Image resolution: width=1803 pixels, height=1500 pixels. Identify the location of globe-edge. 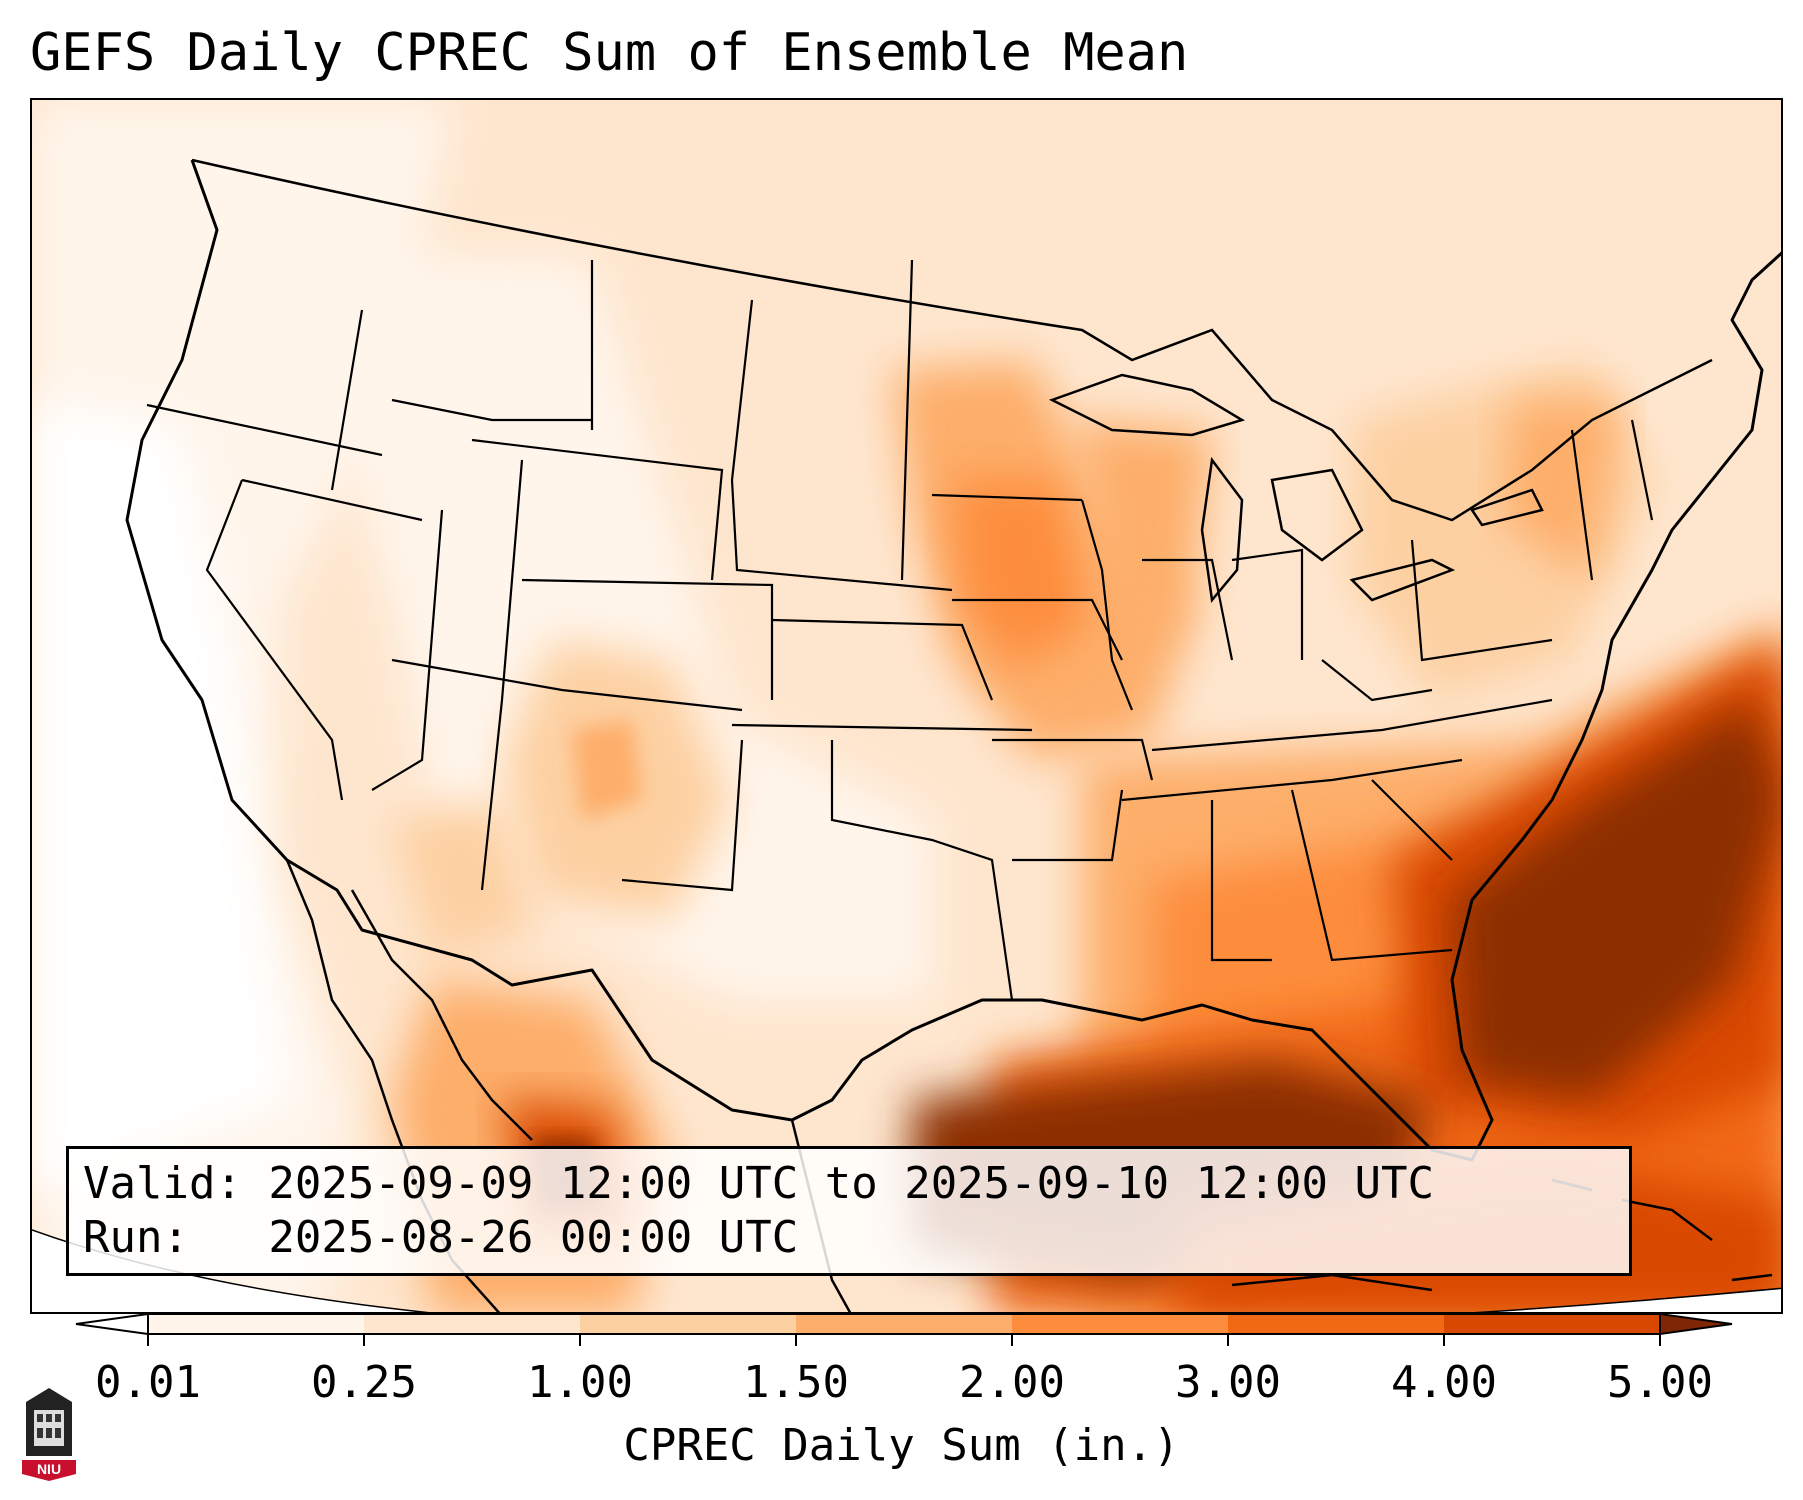
(906, 1270).